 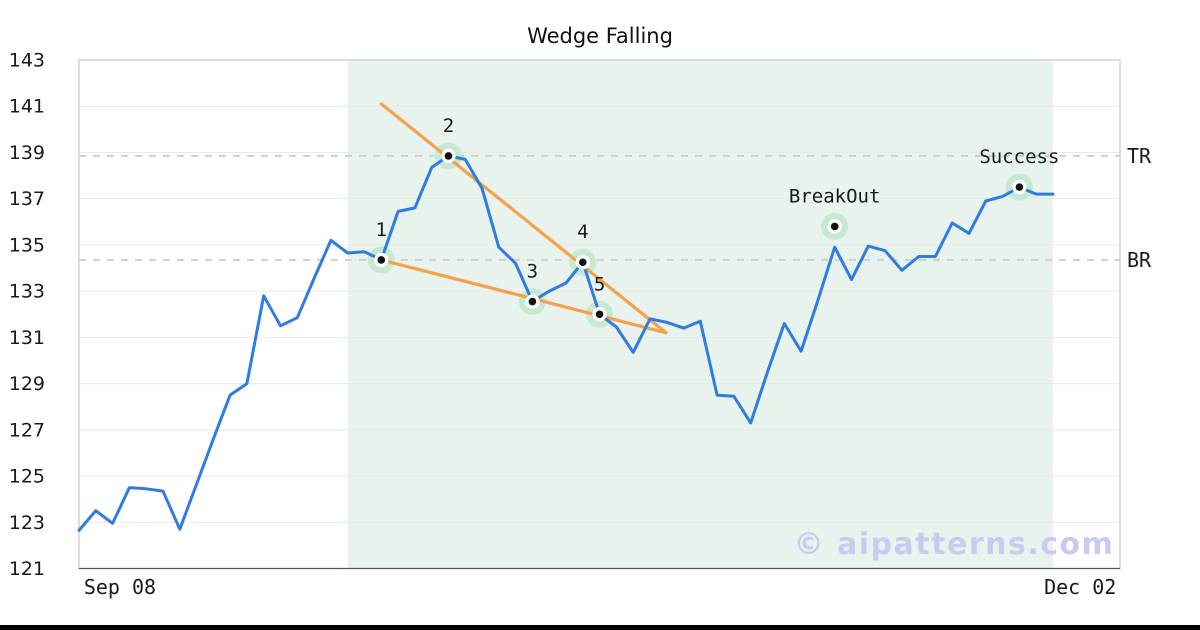 What do you see at coordinates (27, 569) in the screenshot?
I see `svg-text: 121` at bounding box center [27, 569].